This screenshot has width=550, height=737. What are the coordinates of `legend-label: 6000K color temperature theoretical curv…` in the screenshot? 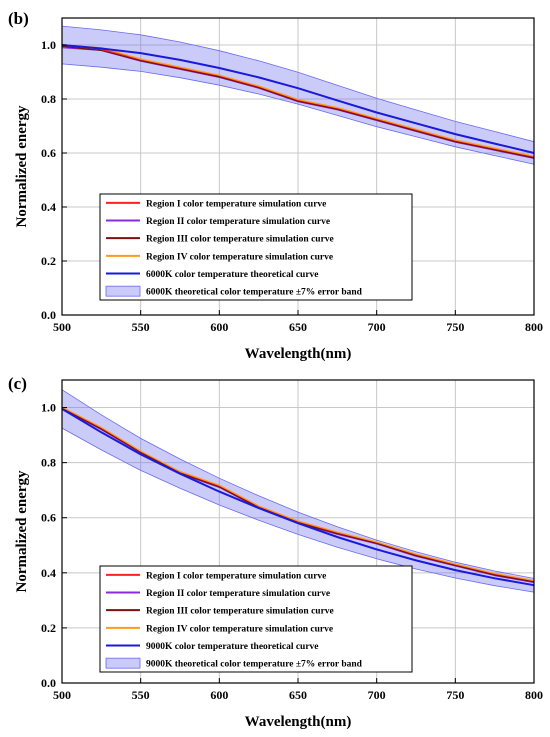 It's located at (232, 275).